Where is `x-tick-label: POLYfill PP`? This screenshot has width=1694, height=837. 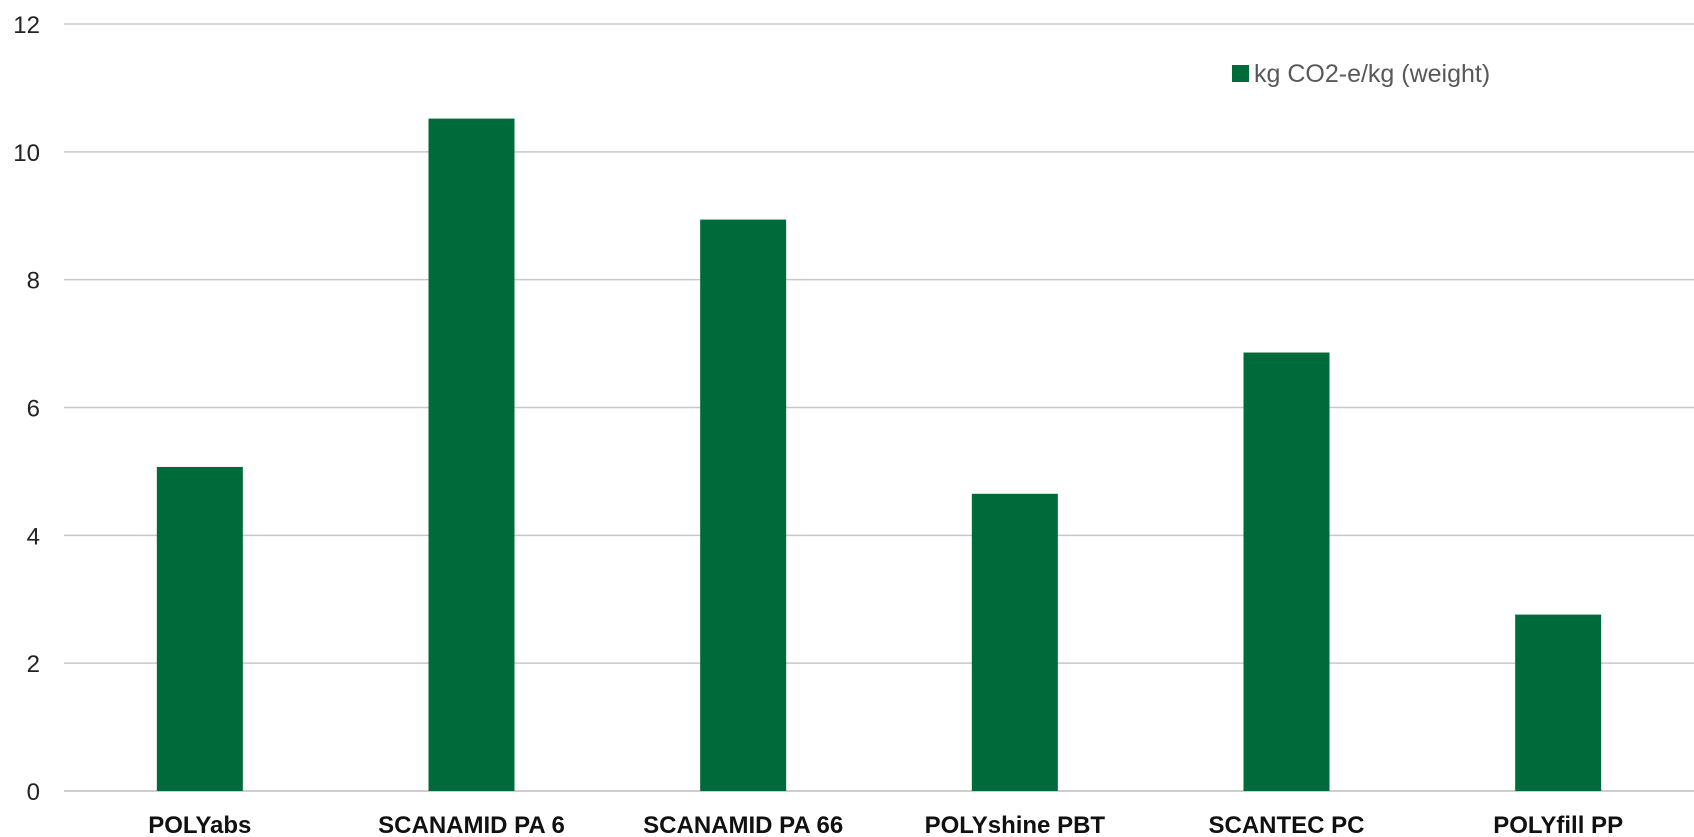 x-tick-label: POLYfill PP is located at coordinates (1558, 824).